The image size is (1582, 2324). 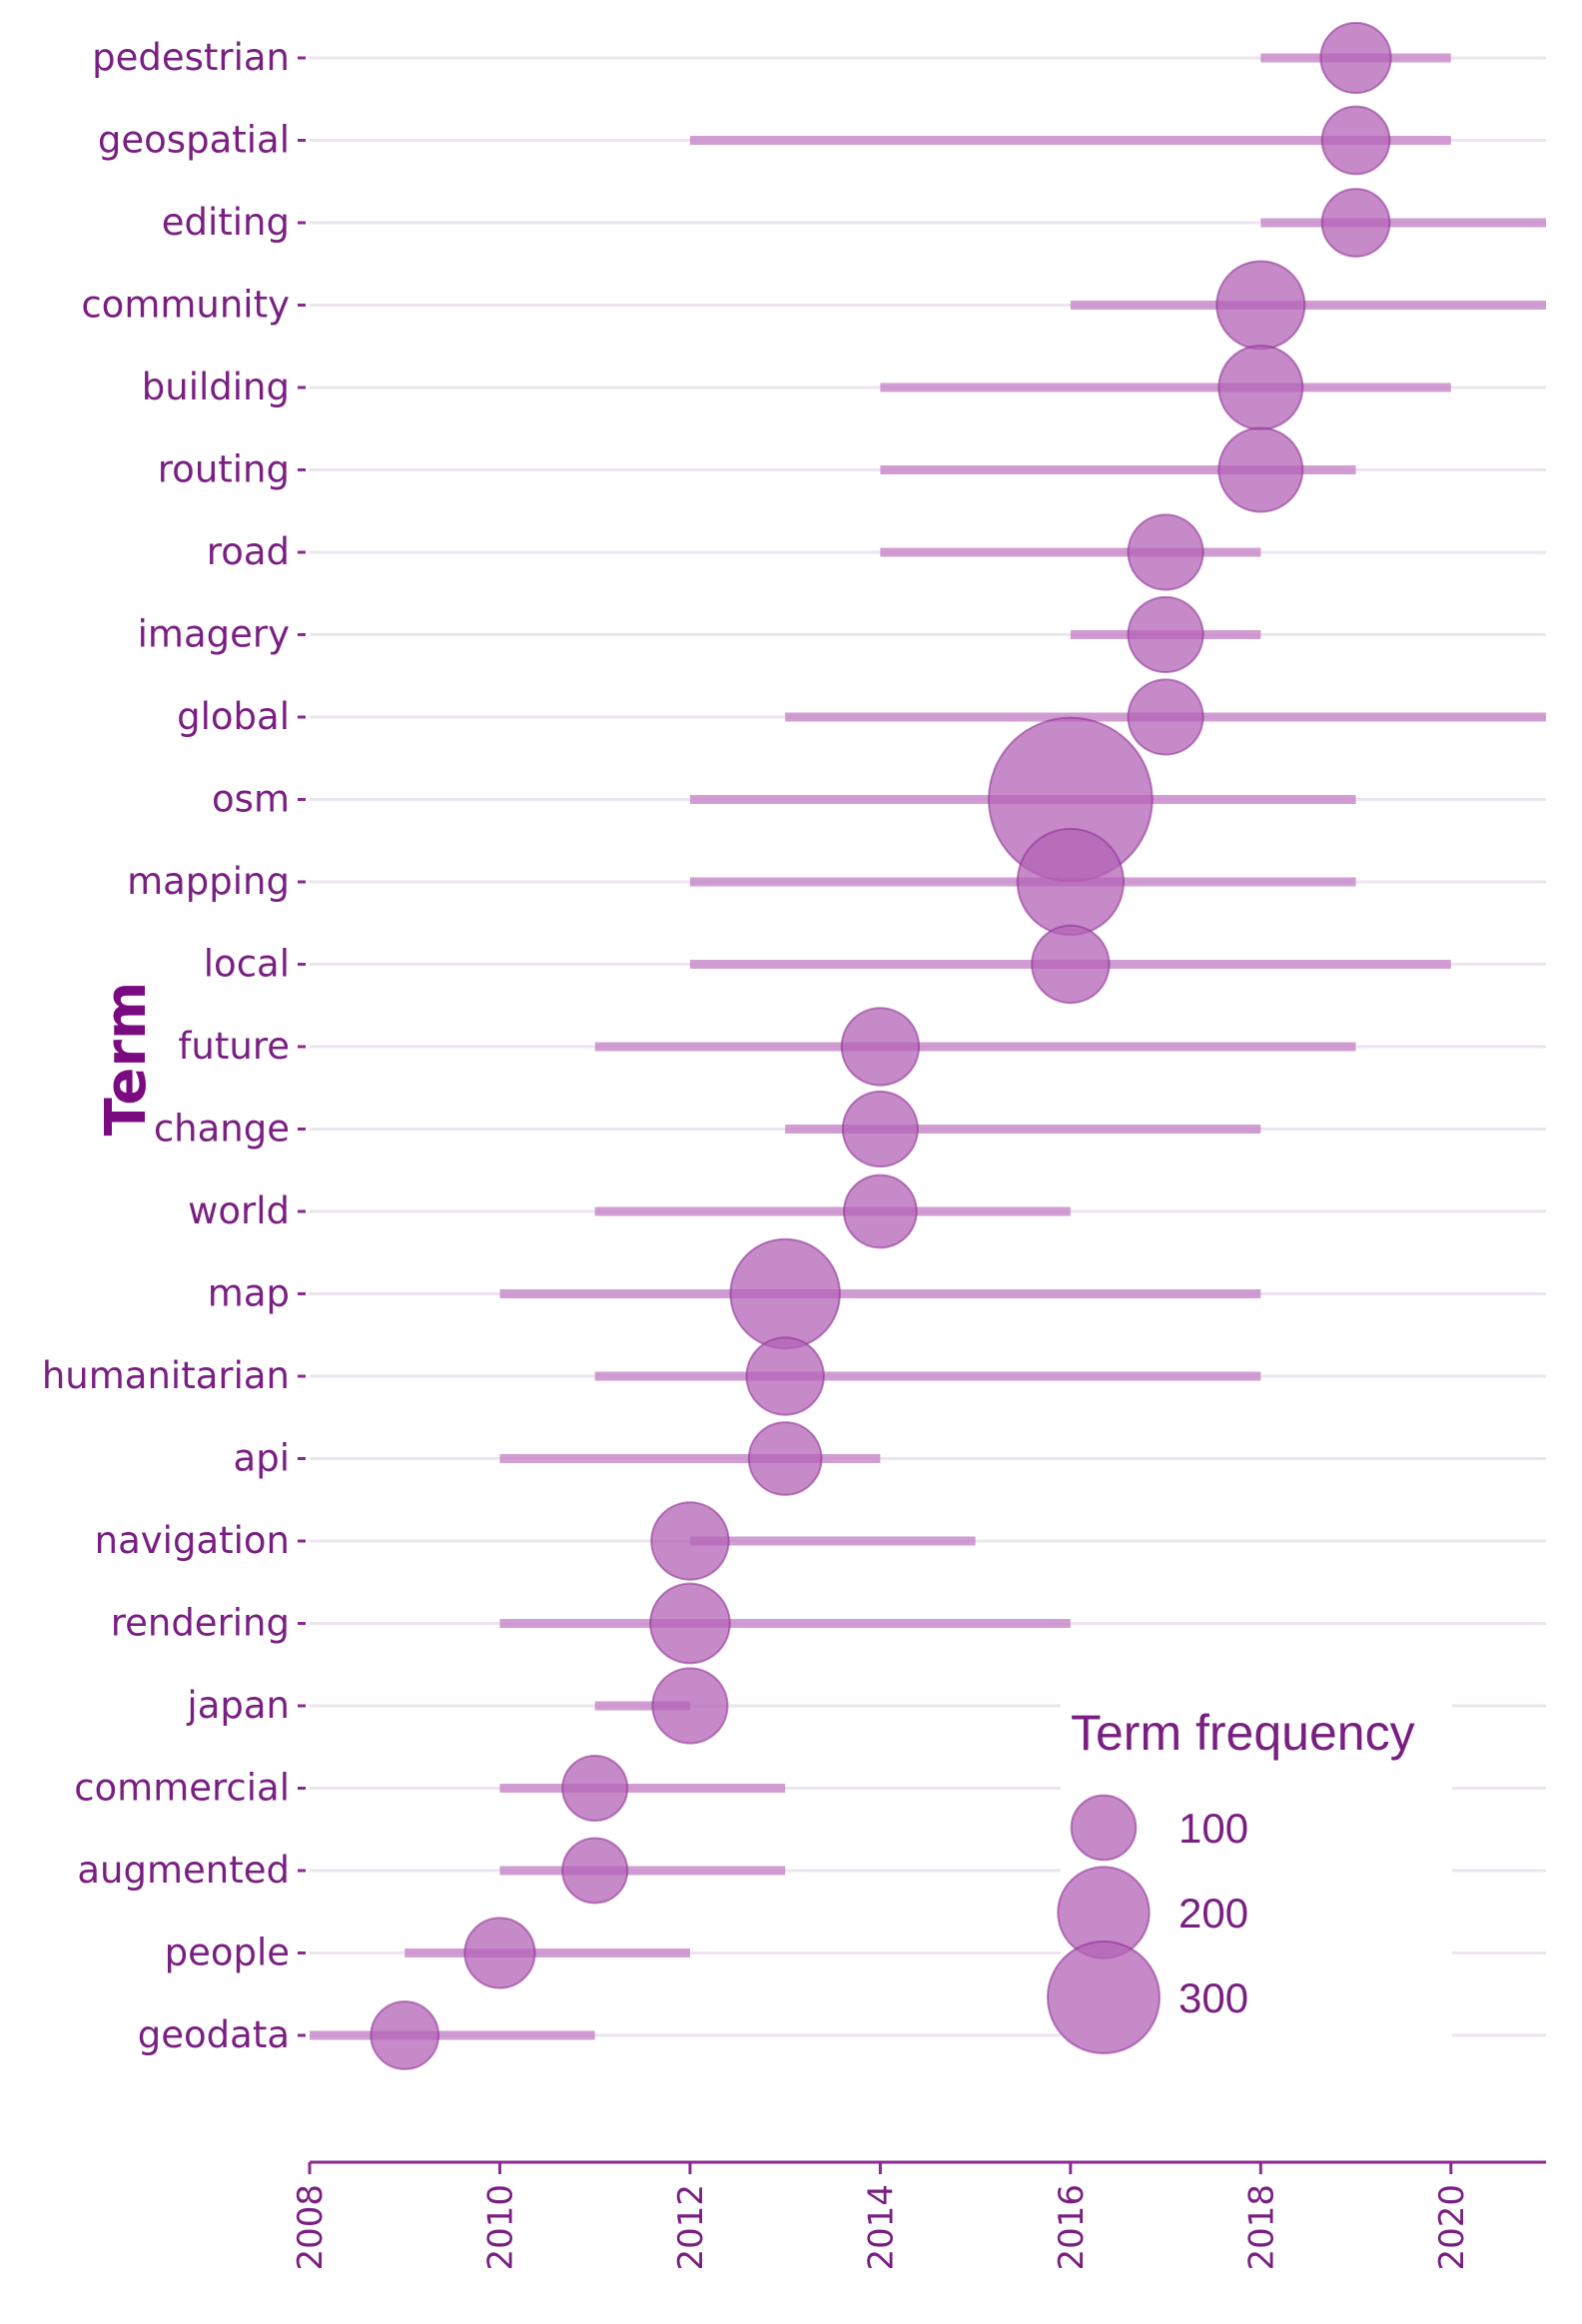 What do you see at coordinates (226, 222) in the screenshot?
I see `y-tick-label: editing` at bounding box center [226, 222].